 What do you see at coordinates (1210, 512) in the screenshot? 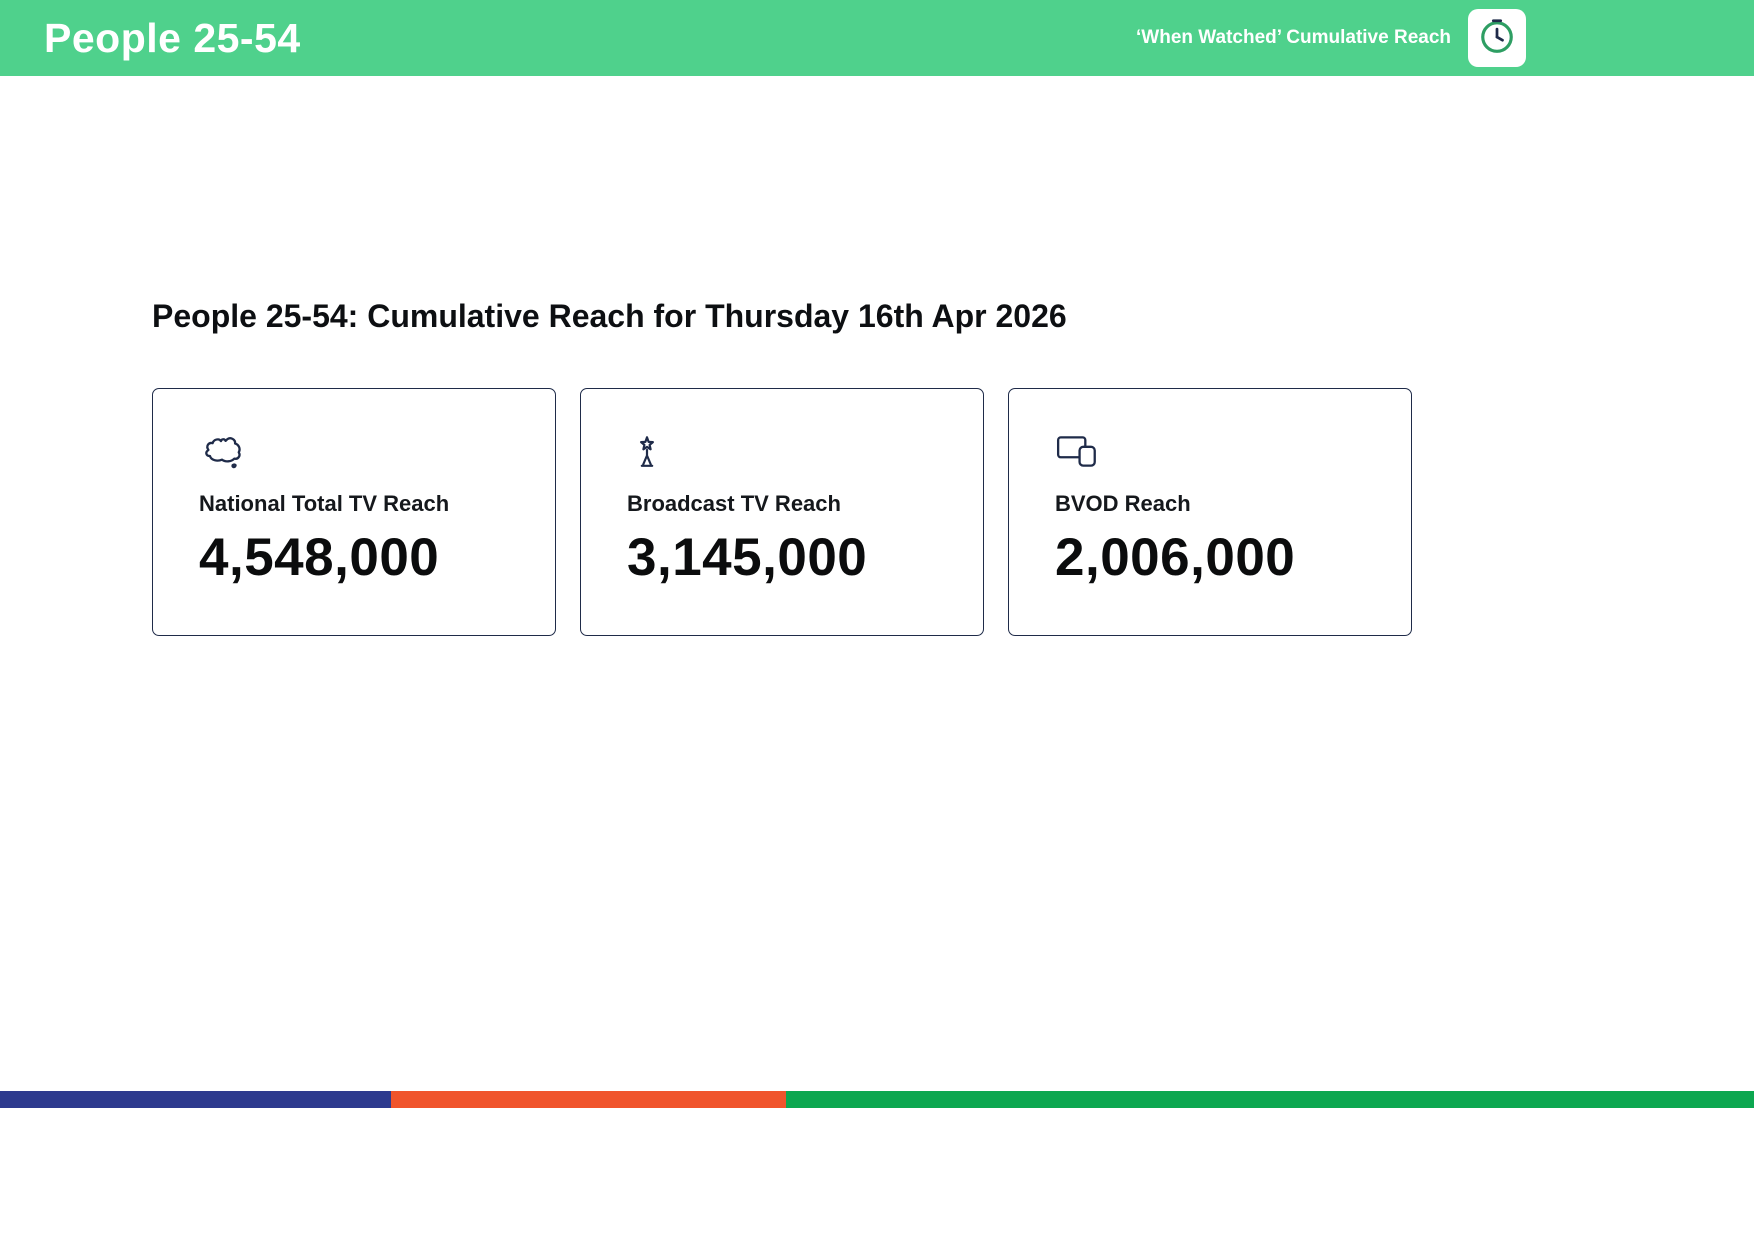
I see `metric-card-bvod: BVOD Reach 2,006,000` at bounding box center [1210, 512].